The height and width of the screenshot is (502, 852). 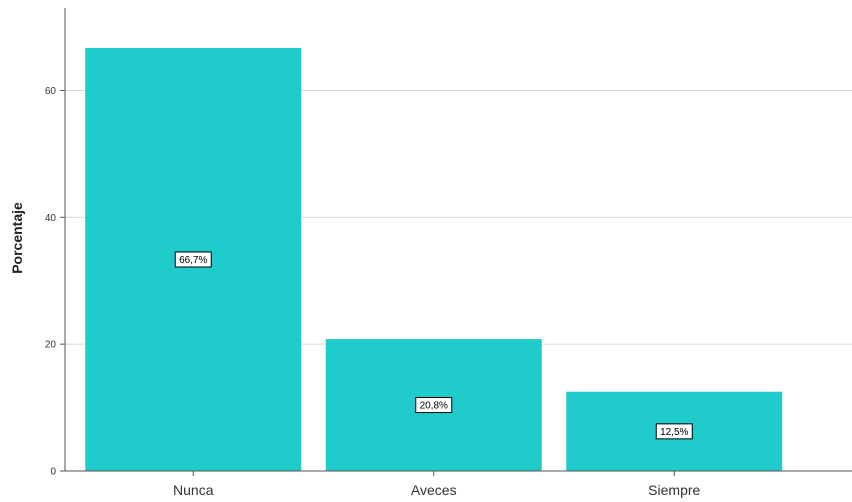 What do you see at coordinates (53, 472) in the screenshot?
I see `y-tick-label-0: 0` at bounding box center [53, 472].